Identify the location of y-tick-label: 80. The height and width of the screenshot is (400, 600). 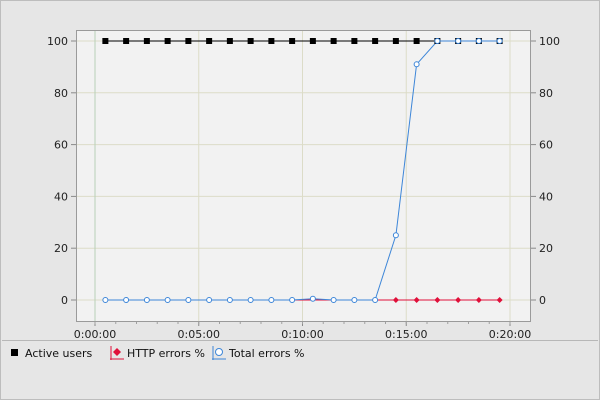
(61, 93).